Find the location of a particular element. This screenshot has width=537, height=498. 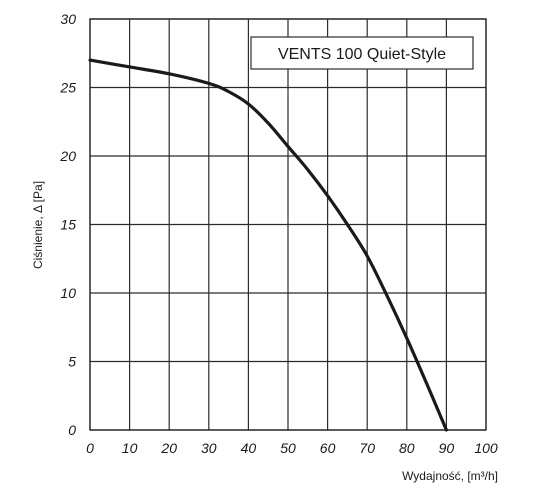

x-axis-label: Wydajność, [m³/h] is located at coordinates (450, 476).